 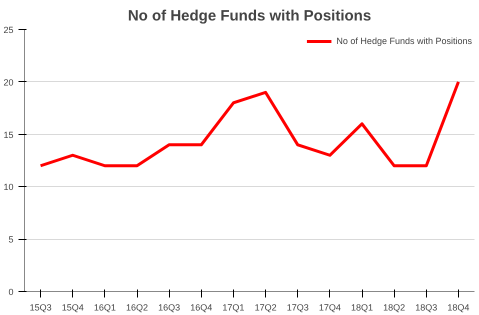 What do you see at coordinates (11, 239) in the screenshot?
I see `y-tick-label: 5` at bounding box center [11, 239].